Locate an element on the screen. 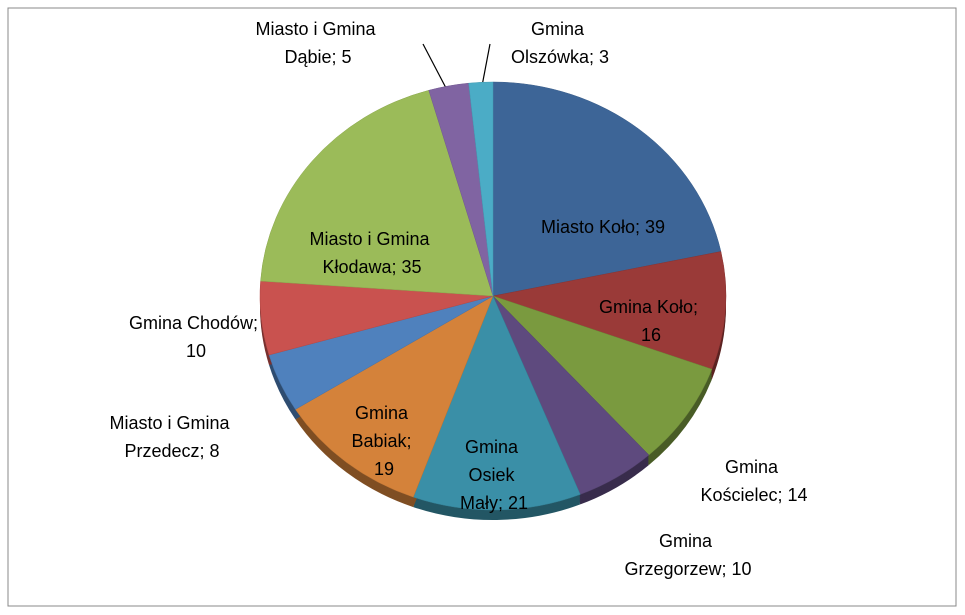 The height and width of the screenshot is (615, 965). data-label: Miasto Koło; 39 is located at coordinates (603, 227).